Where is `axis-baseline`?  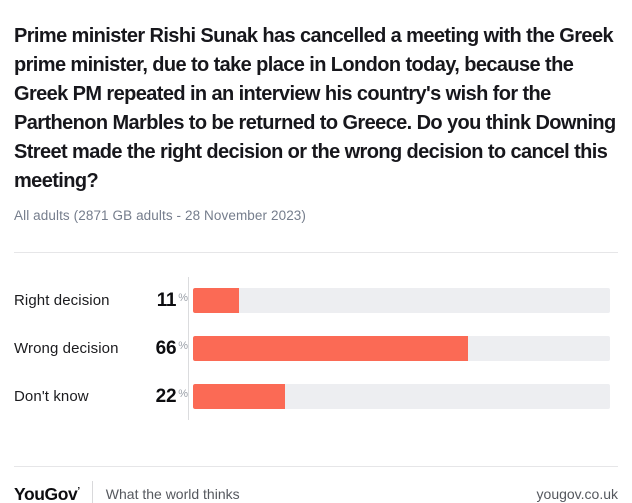
axis-baseline is located at coordinates (188, 348).